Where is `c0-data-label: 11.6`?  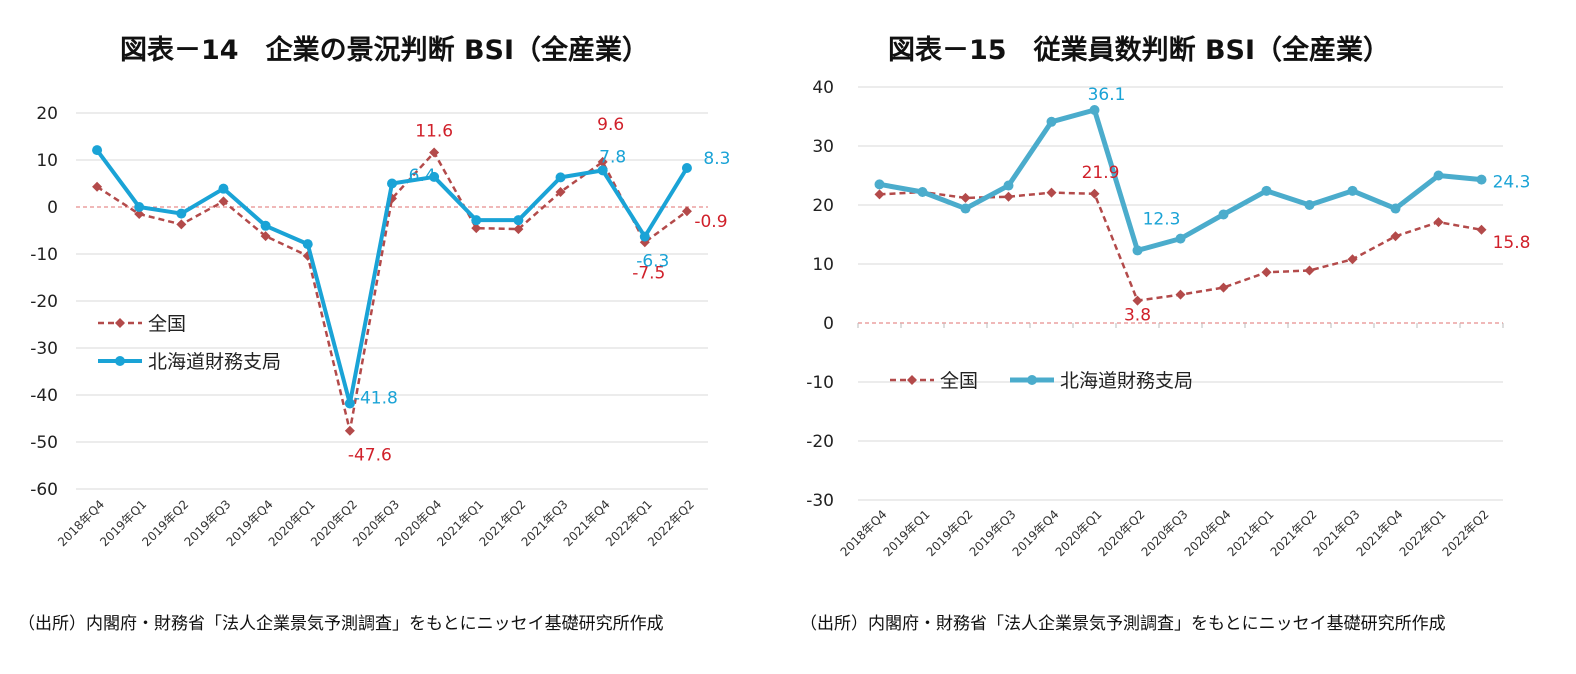 c0-data-label: 11.6 is located at coordinates (434, 131).